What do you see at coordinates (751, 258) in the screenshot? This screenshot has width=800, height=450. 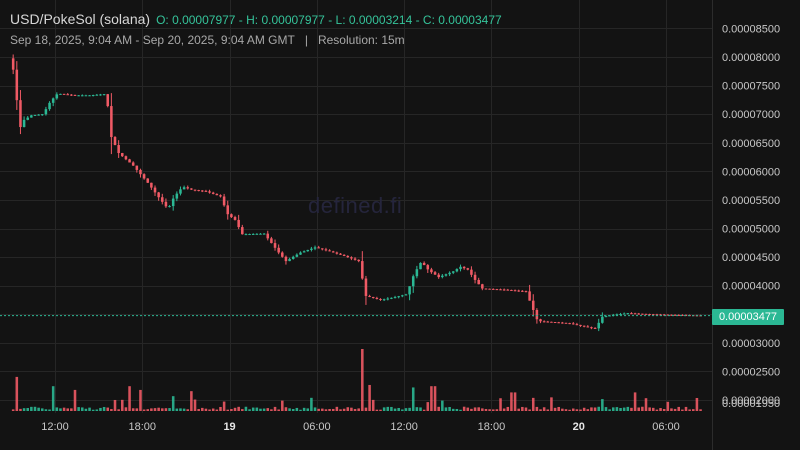 I see `y-tick-label: 0.00004500` at bounding box center [751, 258].